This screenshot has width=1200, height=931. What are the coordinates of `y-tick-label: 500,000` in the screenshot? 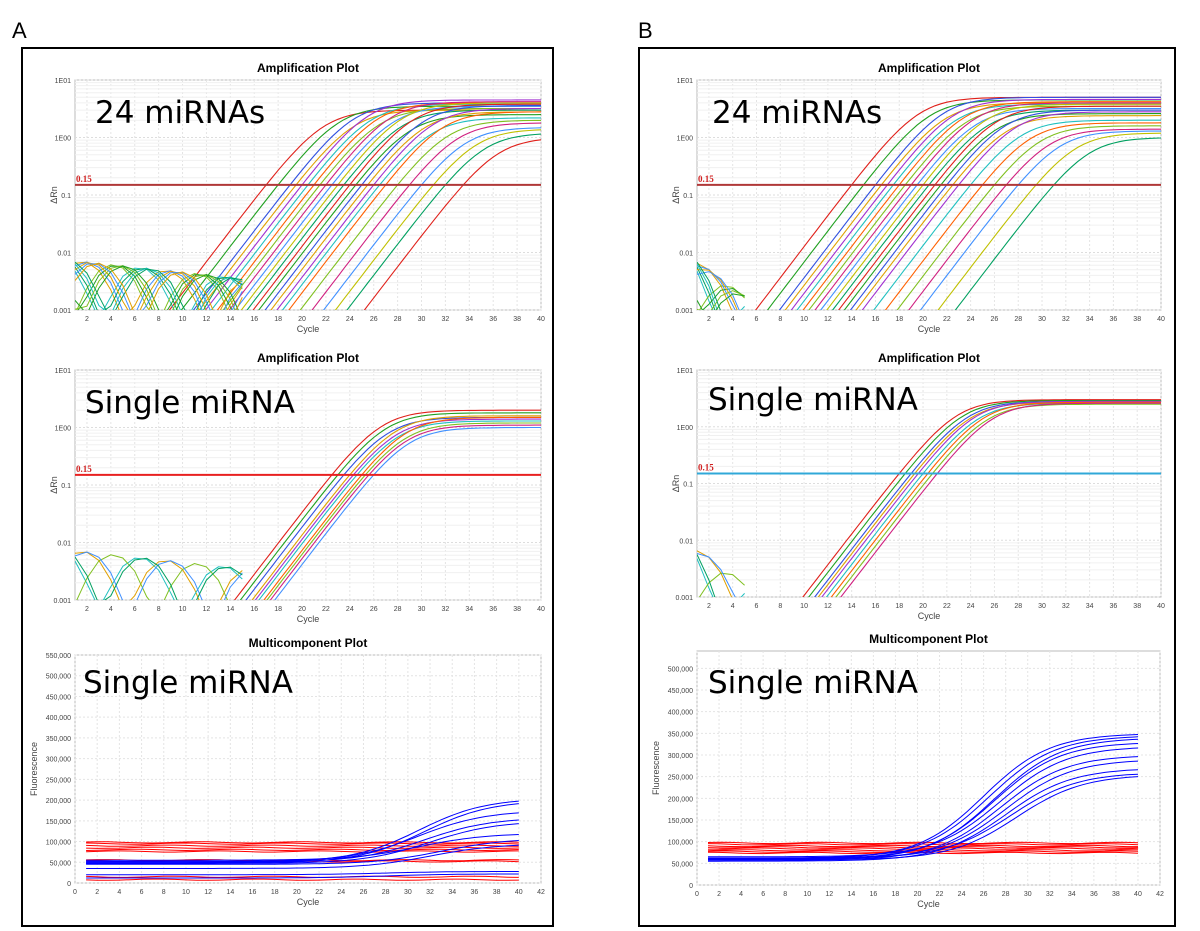 It's located at (58, 677).